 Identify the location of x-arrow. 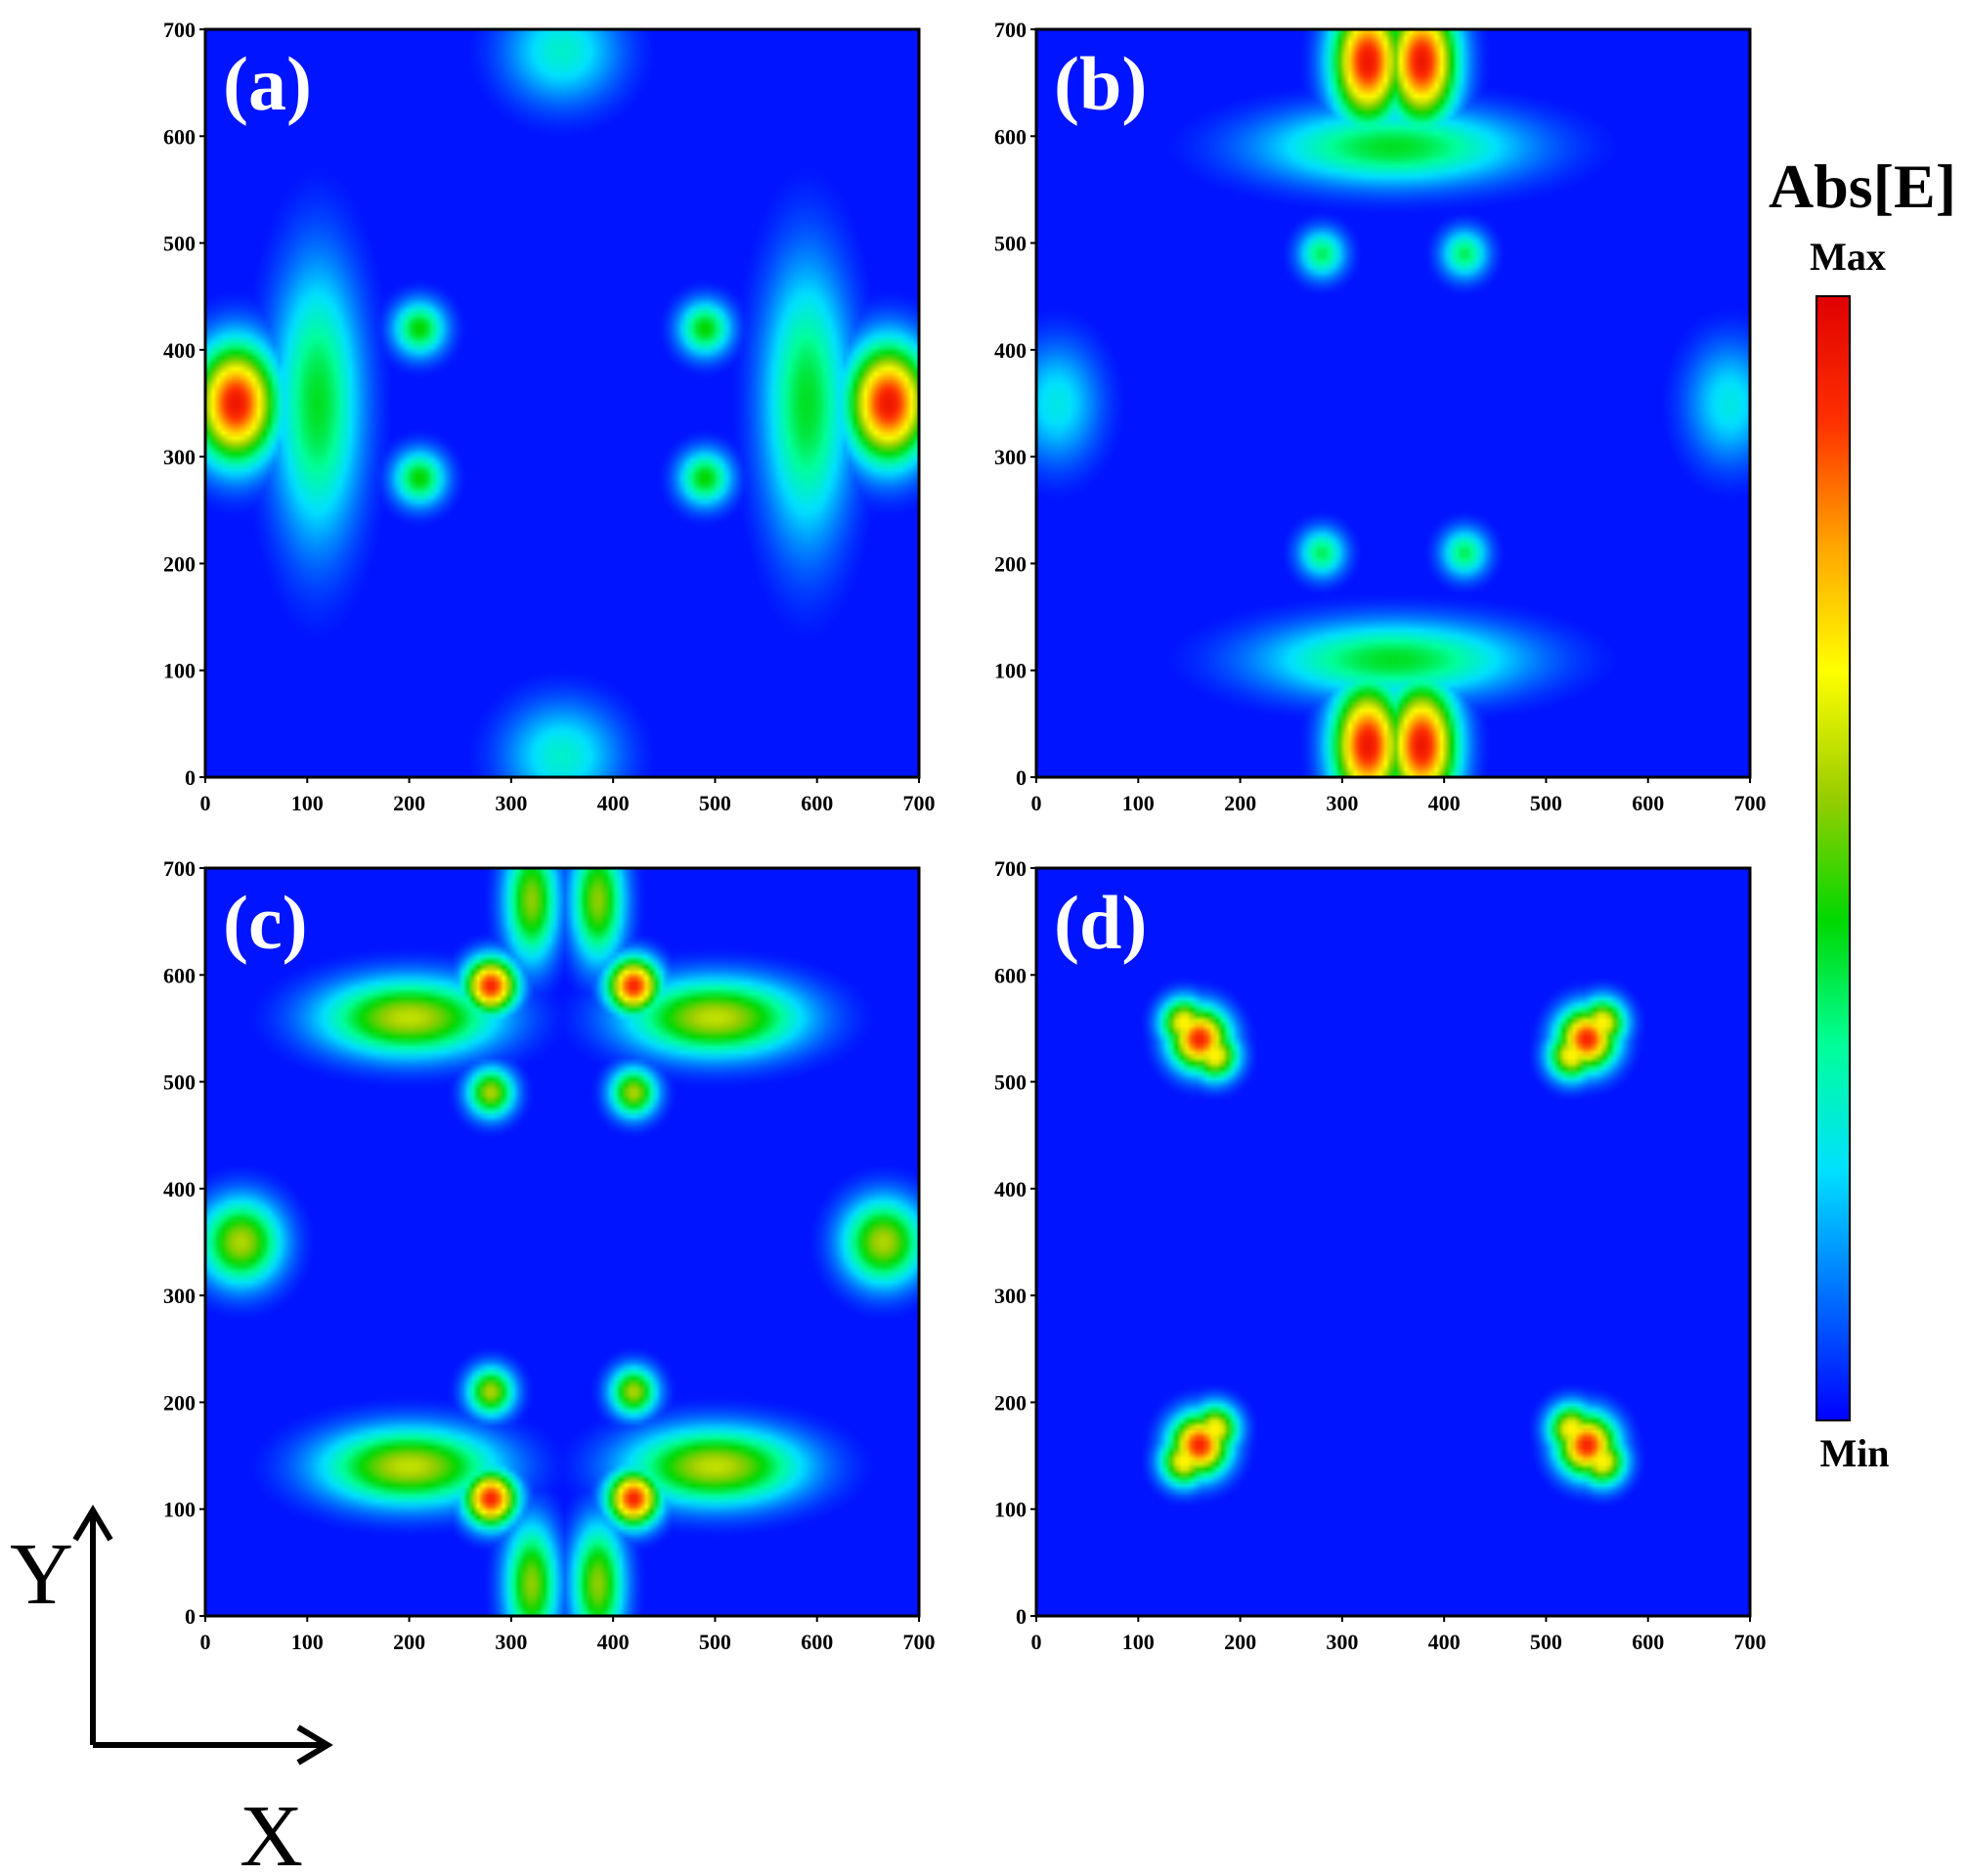
(213, 1745).